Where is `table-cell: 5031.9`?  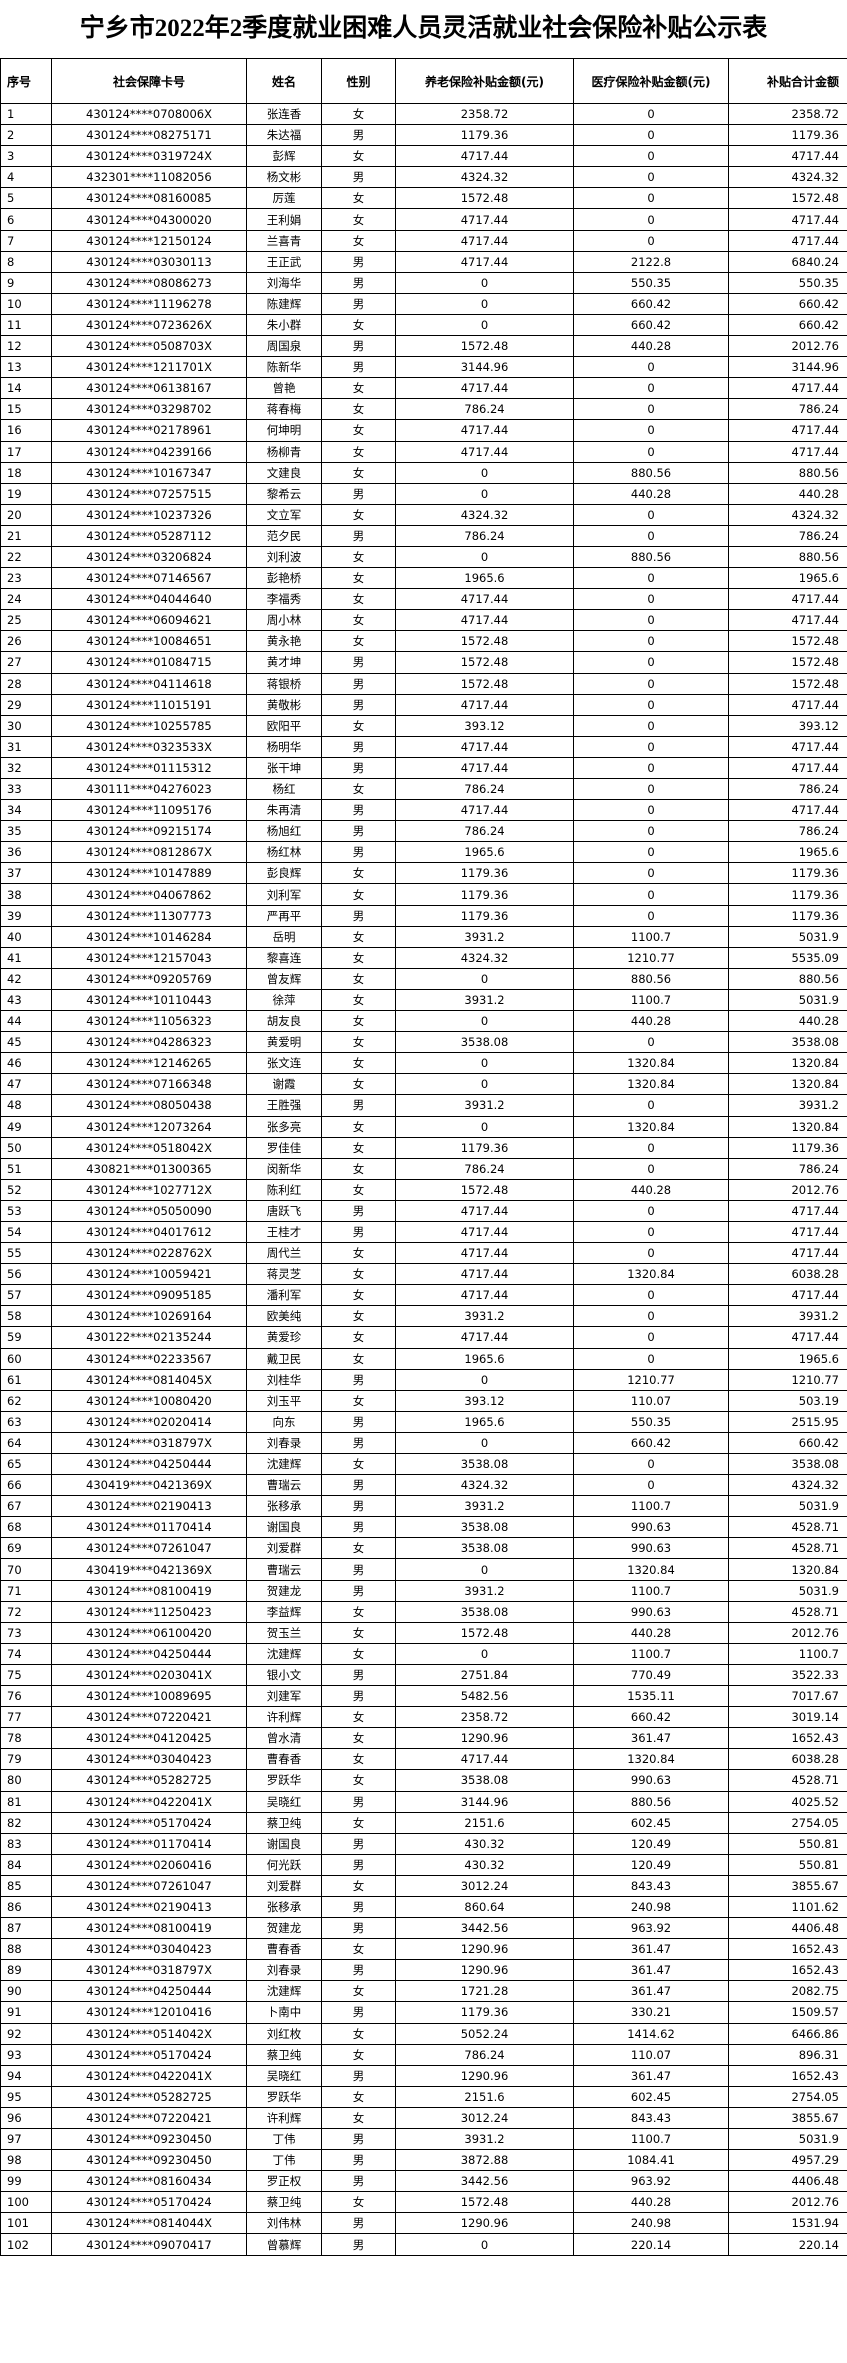 table-cell: 5031.9 is located at coordinates (787, 2139).